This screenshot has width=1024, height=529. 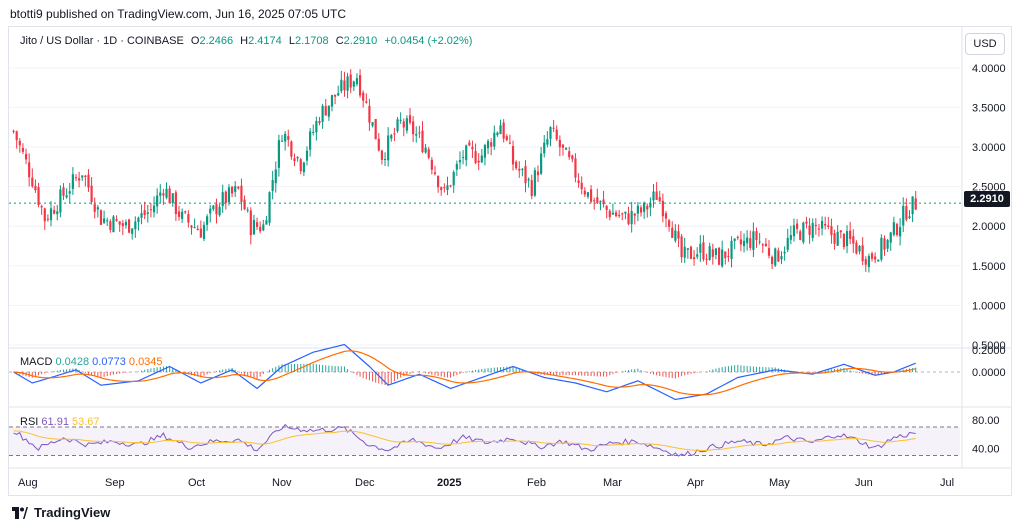 I want to click on macd-label: MACD, so click(x=36, y=362).